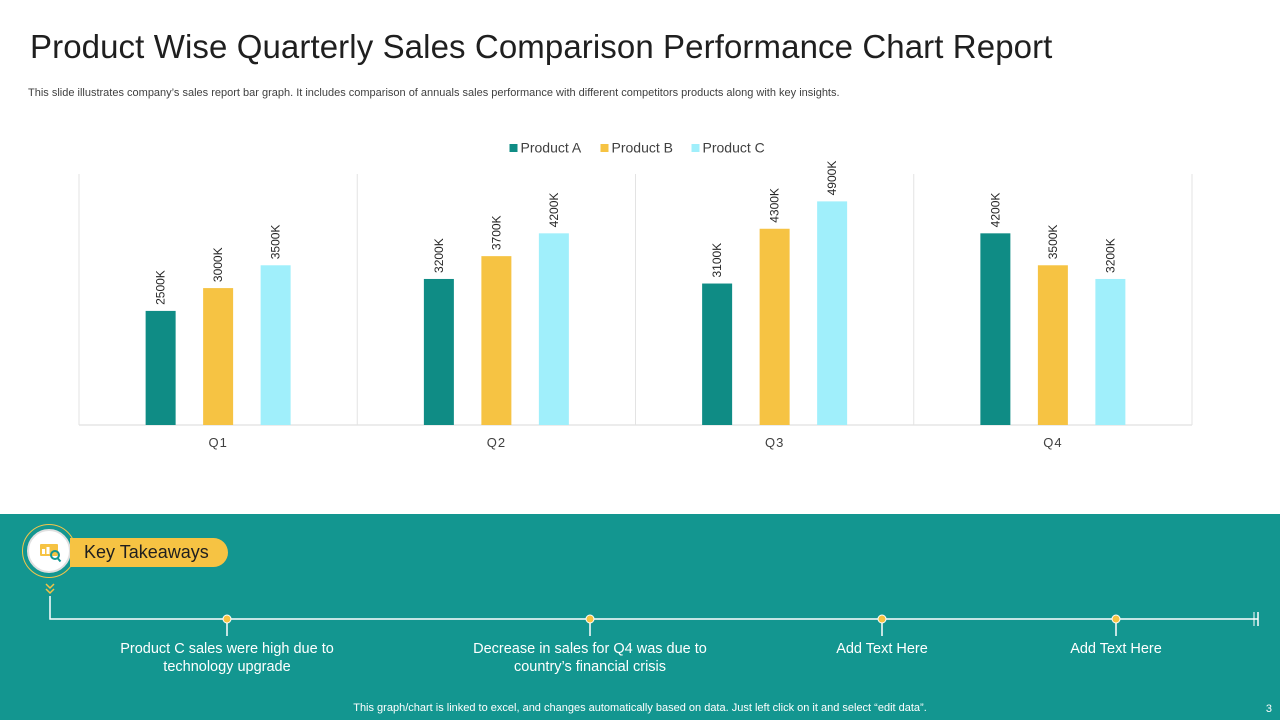 This screenshot has height=720, width=1280. I want to click on presentation-insight-icon, so click(51, 553).